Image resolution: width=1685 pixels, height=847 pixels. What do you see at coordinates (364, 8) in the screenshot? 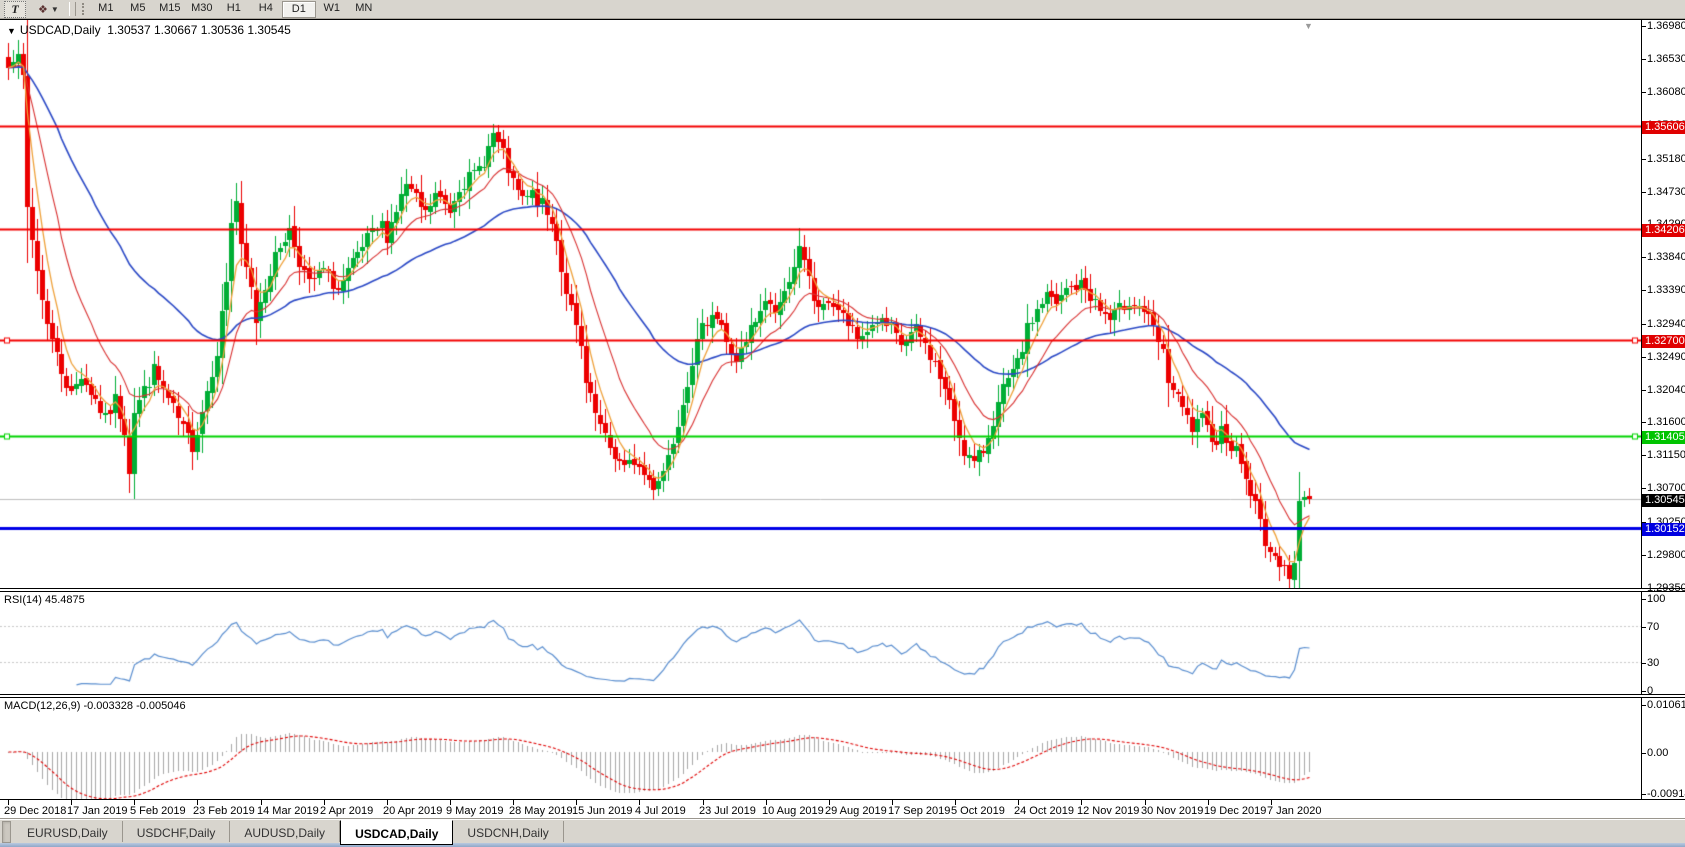
I see `timeframe-button-MN: MN` at bounding box center [364, 8].